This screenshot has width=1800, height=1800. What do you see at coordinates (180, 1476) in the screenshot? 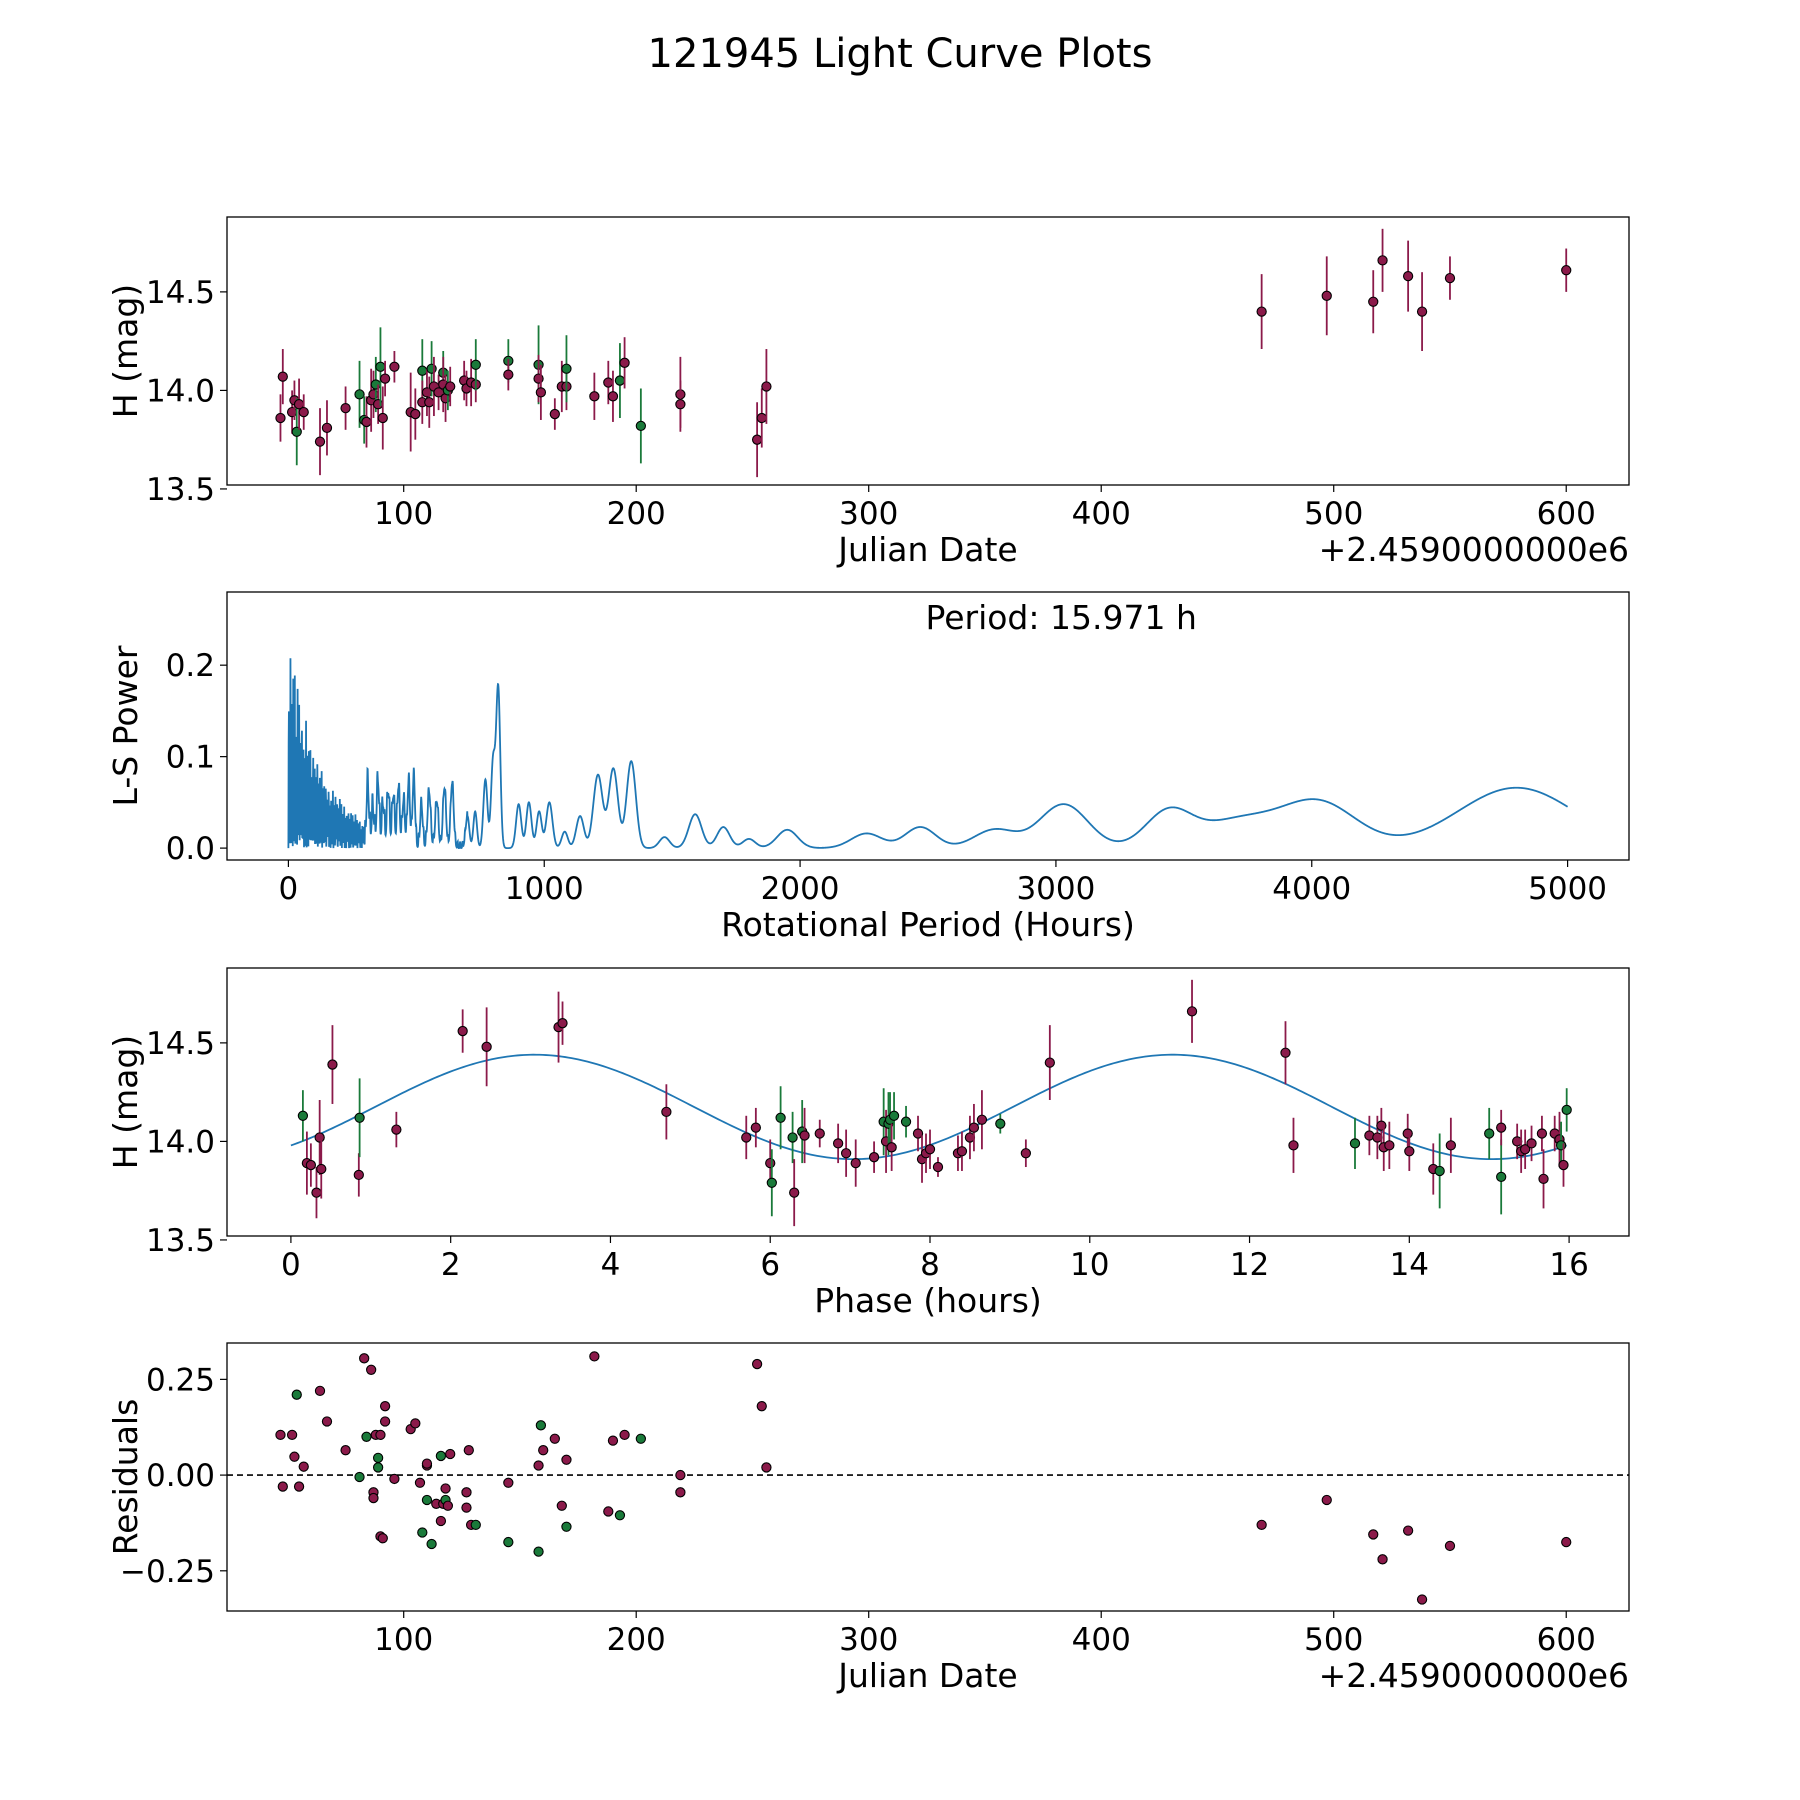
I see `residuals-y-tick-label: 0.00` at bounding box center [180, 1476].